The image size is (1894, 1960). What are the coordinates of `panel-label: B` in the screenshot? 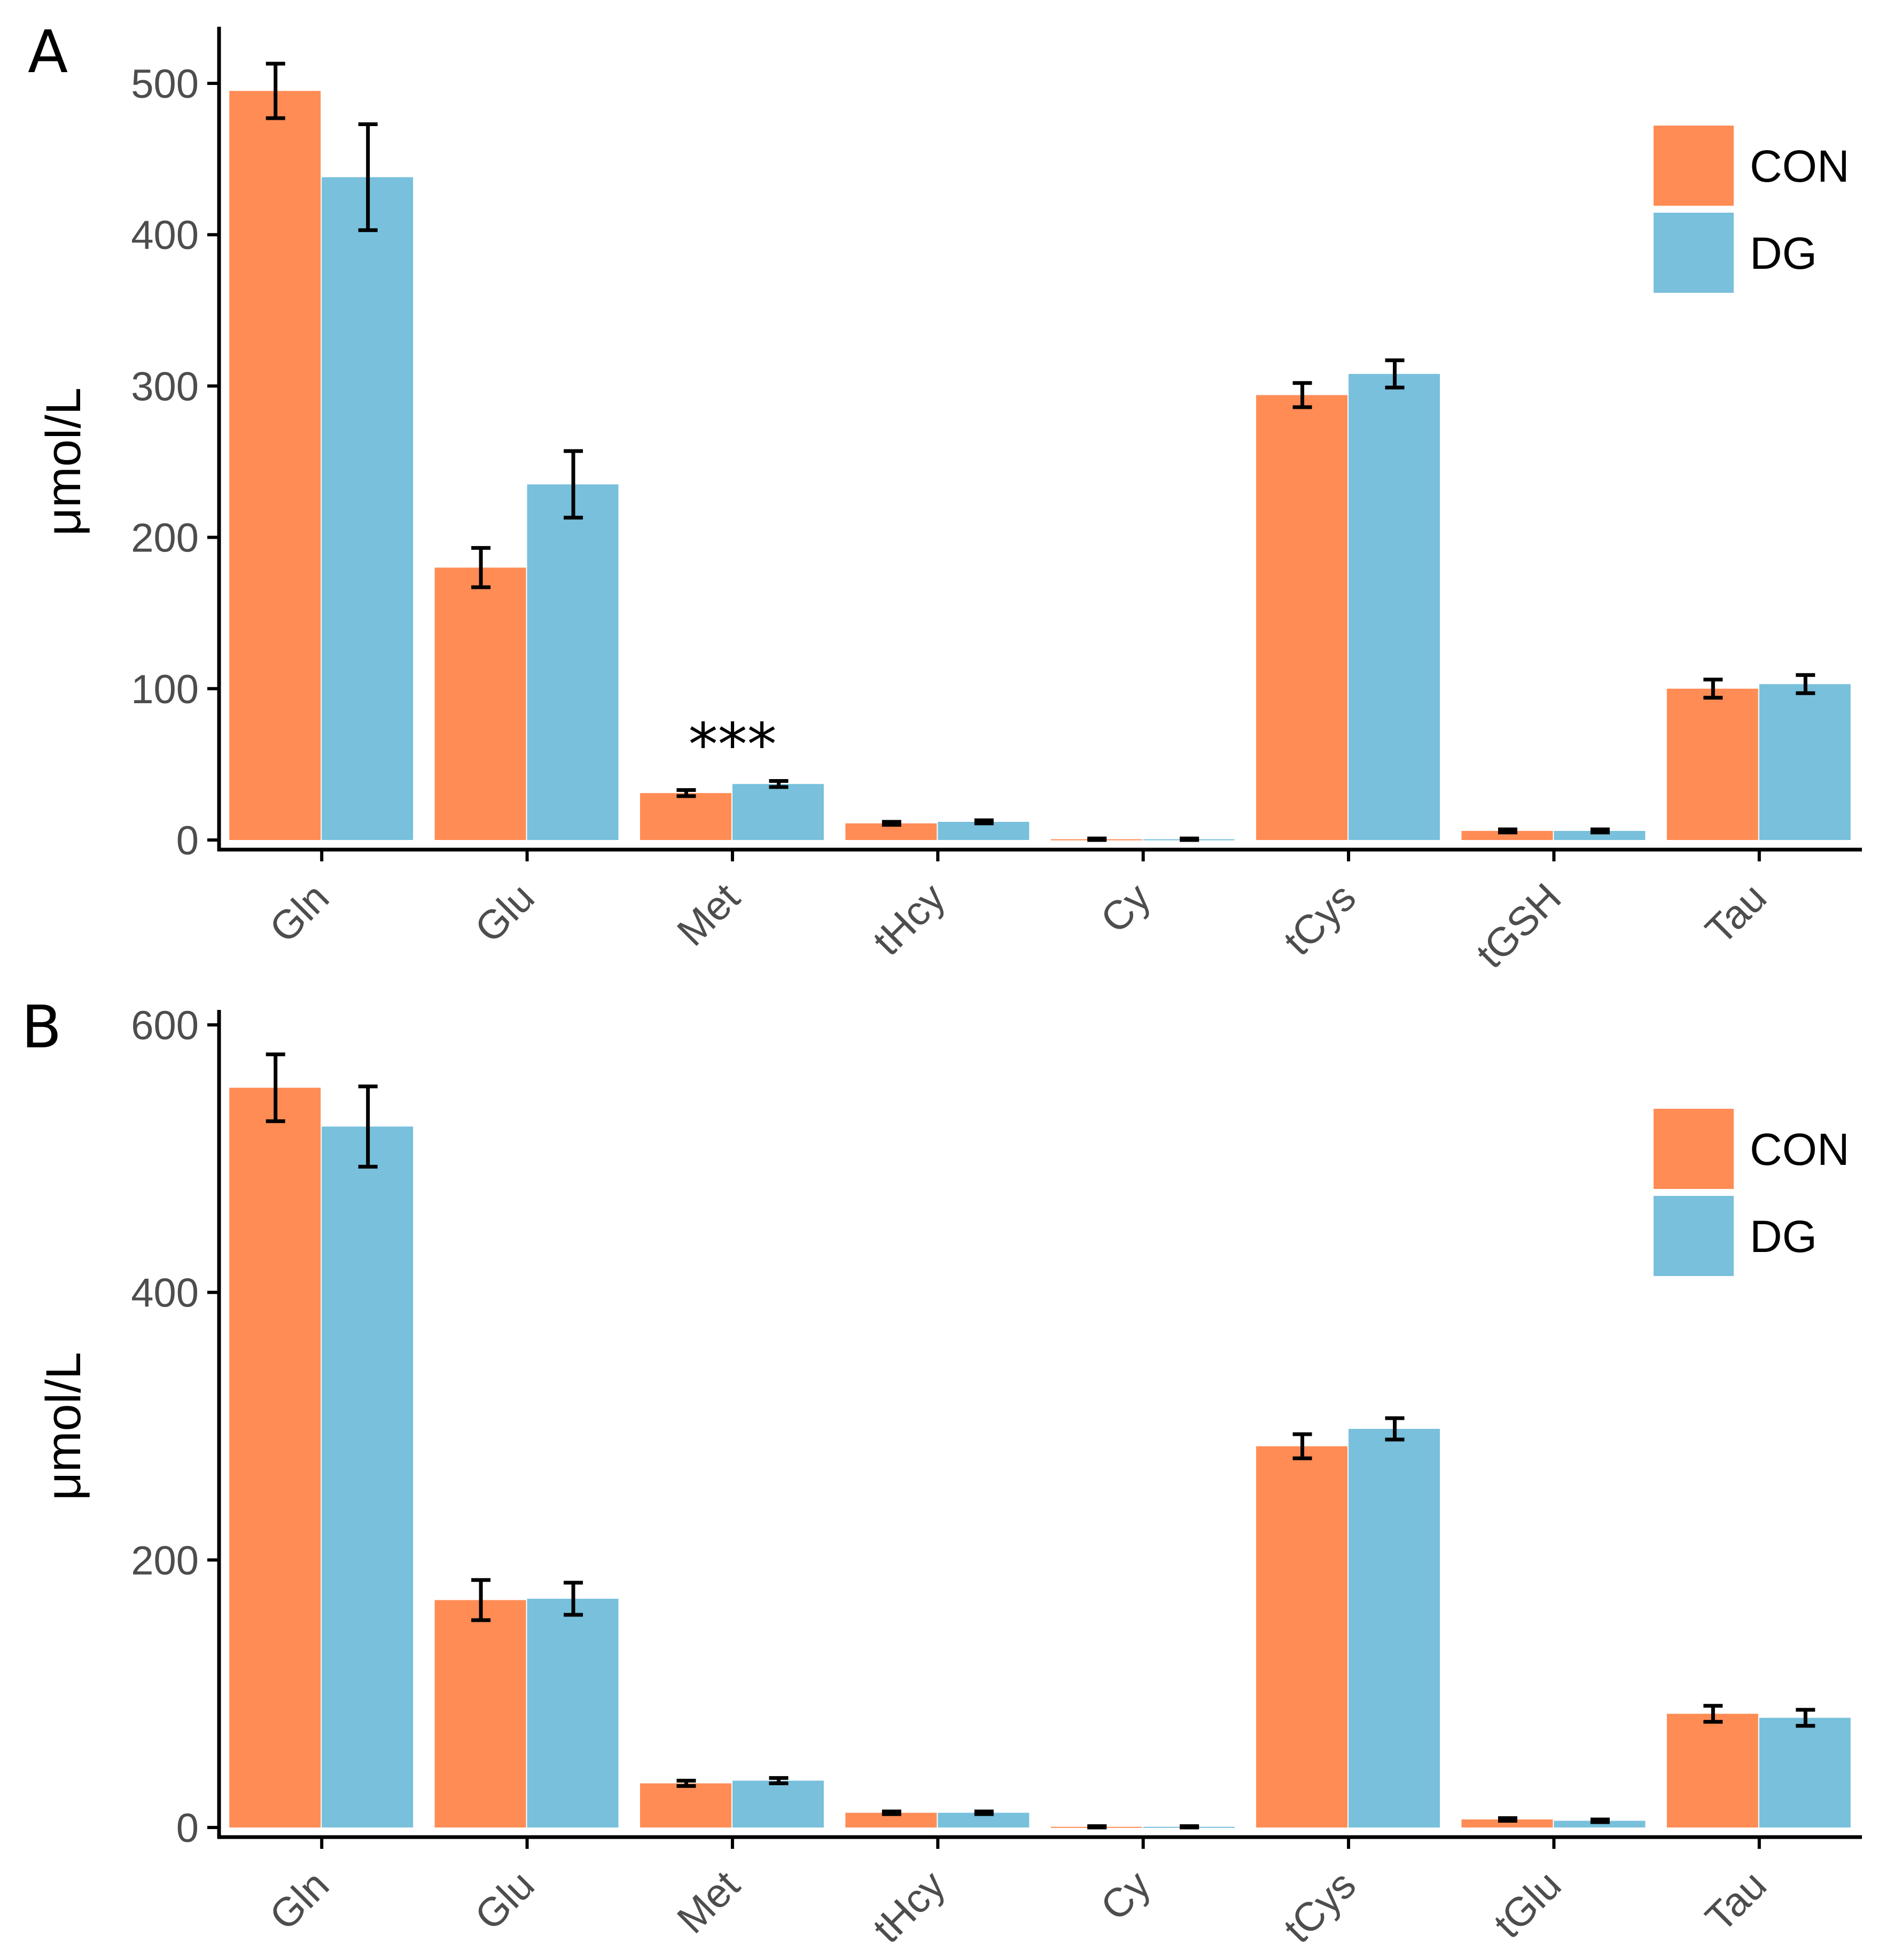 It's located at (41, 1027).